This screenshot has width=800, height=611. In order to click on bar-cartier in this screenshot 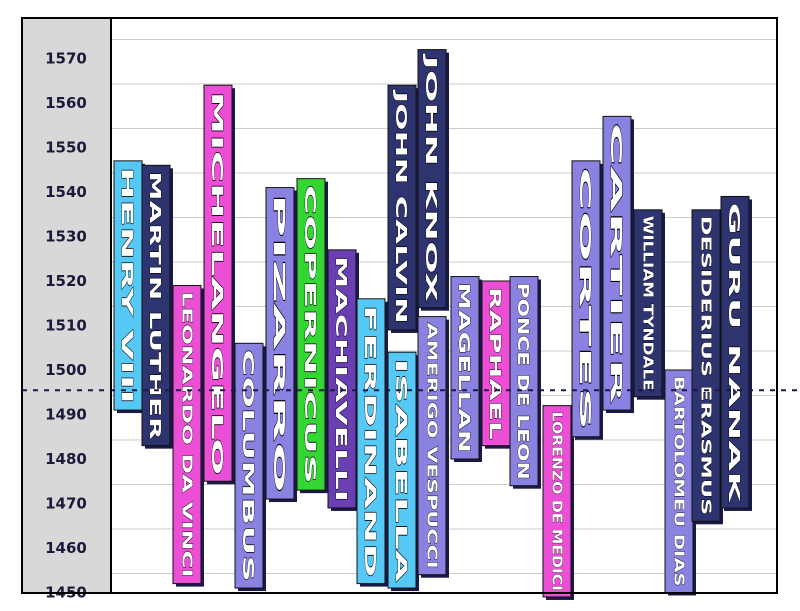, I will do `click(617, 263)`.